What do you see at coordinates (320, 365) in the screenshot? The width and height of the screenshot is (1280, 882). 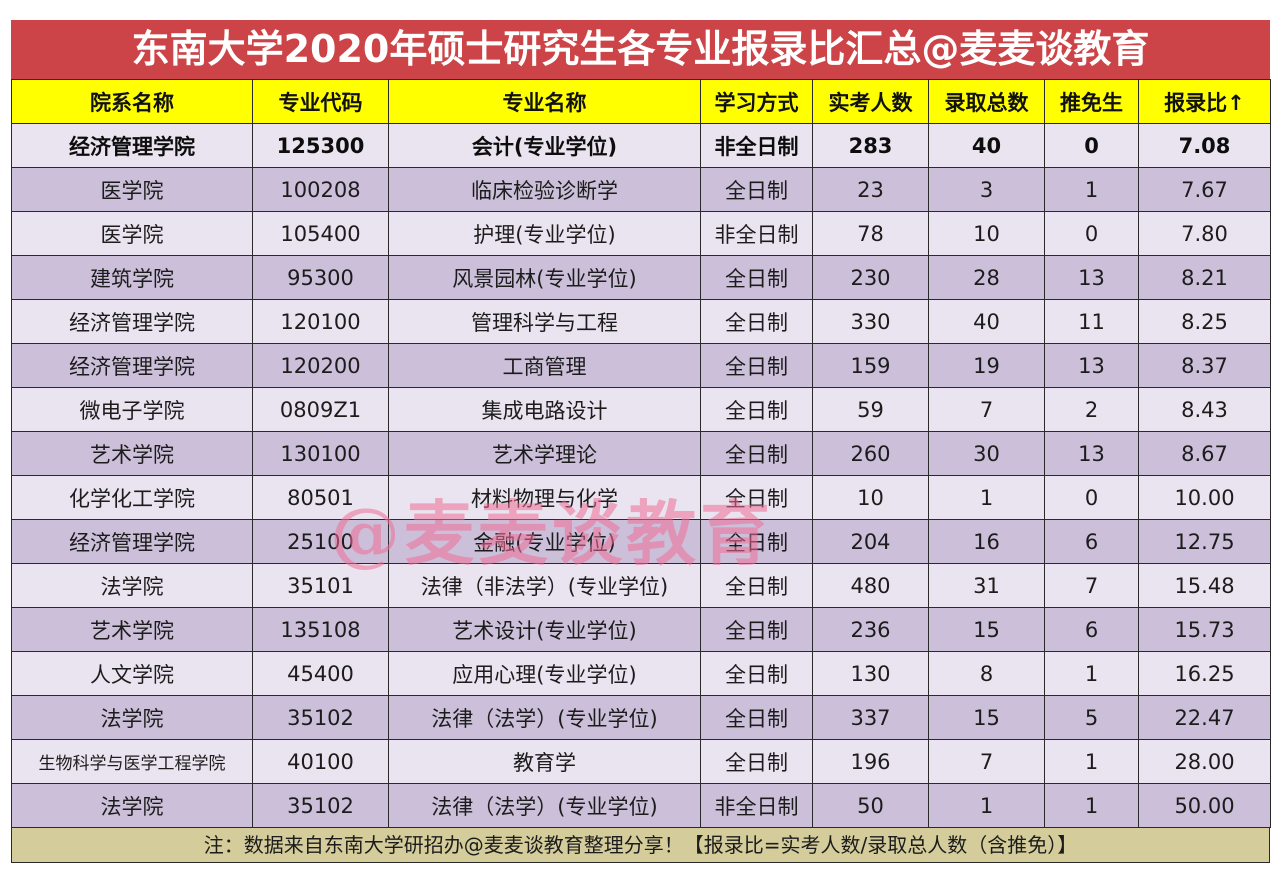 I see `cell-code: 120200` at bounding box center [320, 365].